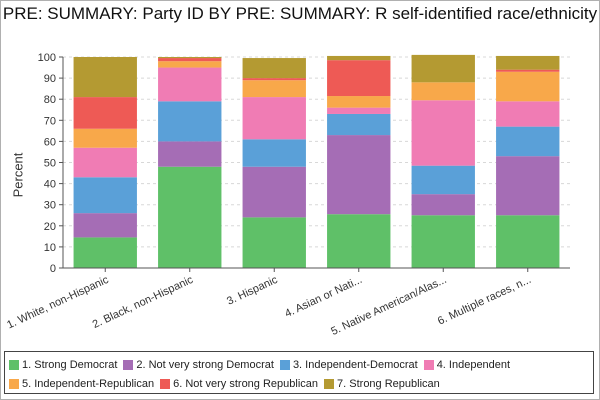 This screenshot has width=600, height=400. What do you see at coordinates (50, 121) in the screenshot?
I see `y-tick-label: 70` at bounding box center [50, 121].